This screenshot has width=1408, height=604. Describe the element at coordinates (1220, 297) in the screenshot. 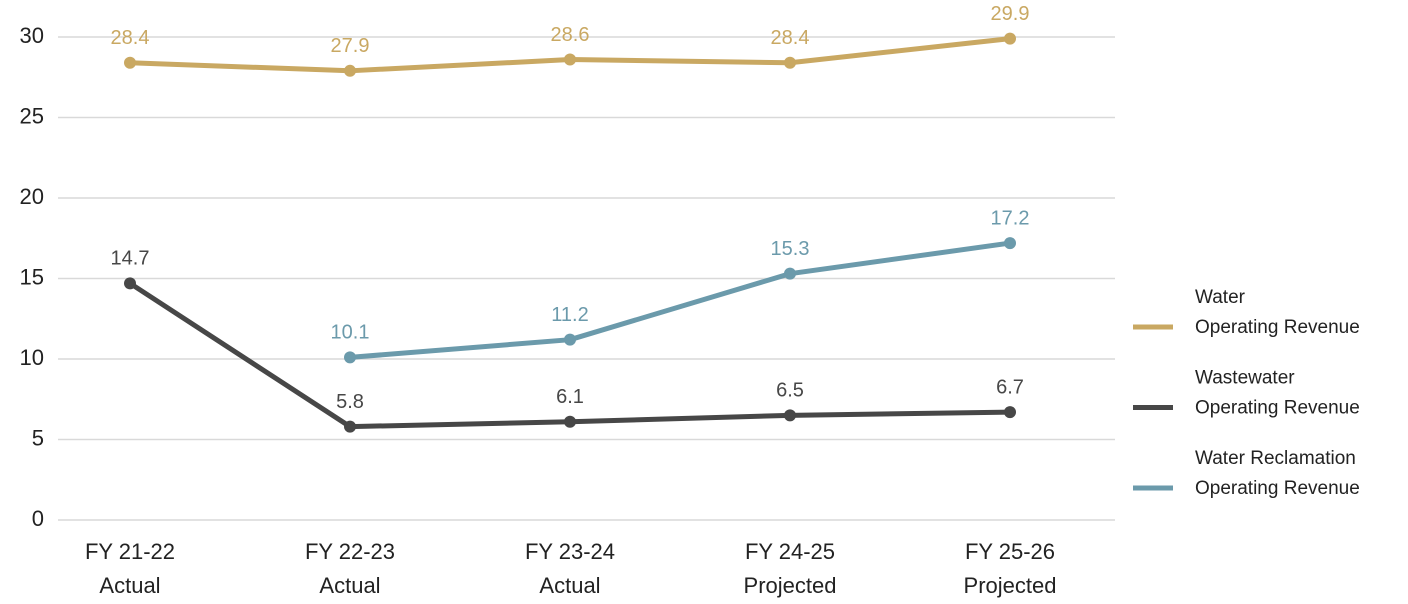

I see `legend-label: Water` at that location.